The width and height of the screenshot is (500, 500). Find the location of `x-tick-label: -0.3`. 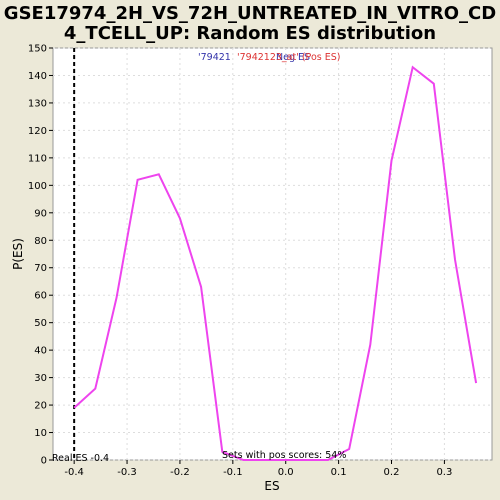

x-tick-label: -0.3 is located at coordinates (127, 472).